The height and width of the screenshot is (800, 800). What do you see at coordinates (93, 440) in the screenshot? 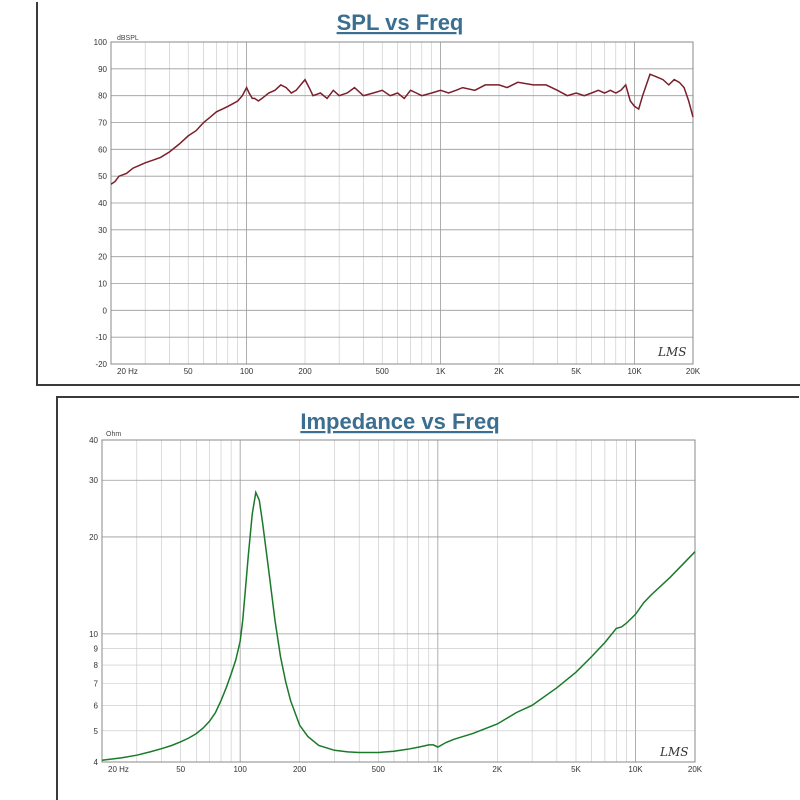
I see `imp-y-tick-label: 40` at bounding box center [93, 440].